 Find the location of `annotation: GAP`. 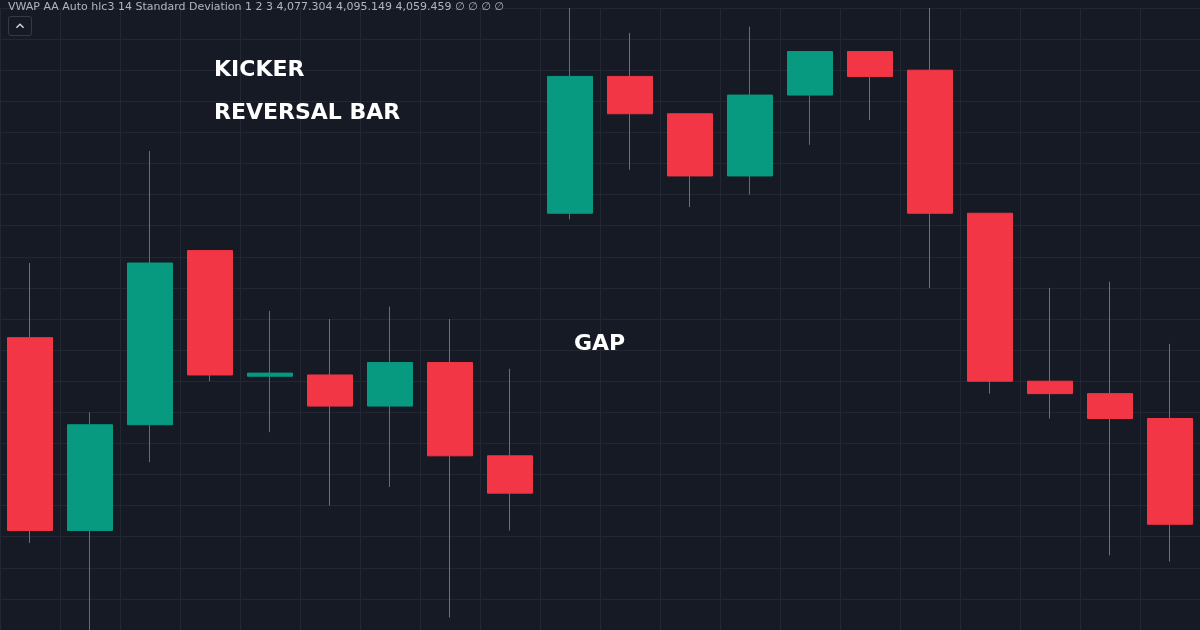

annotation: GAP is located at coordinates (600, 342).